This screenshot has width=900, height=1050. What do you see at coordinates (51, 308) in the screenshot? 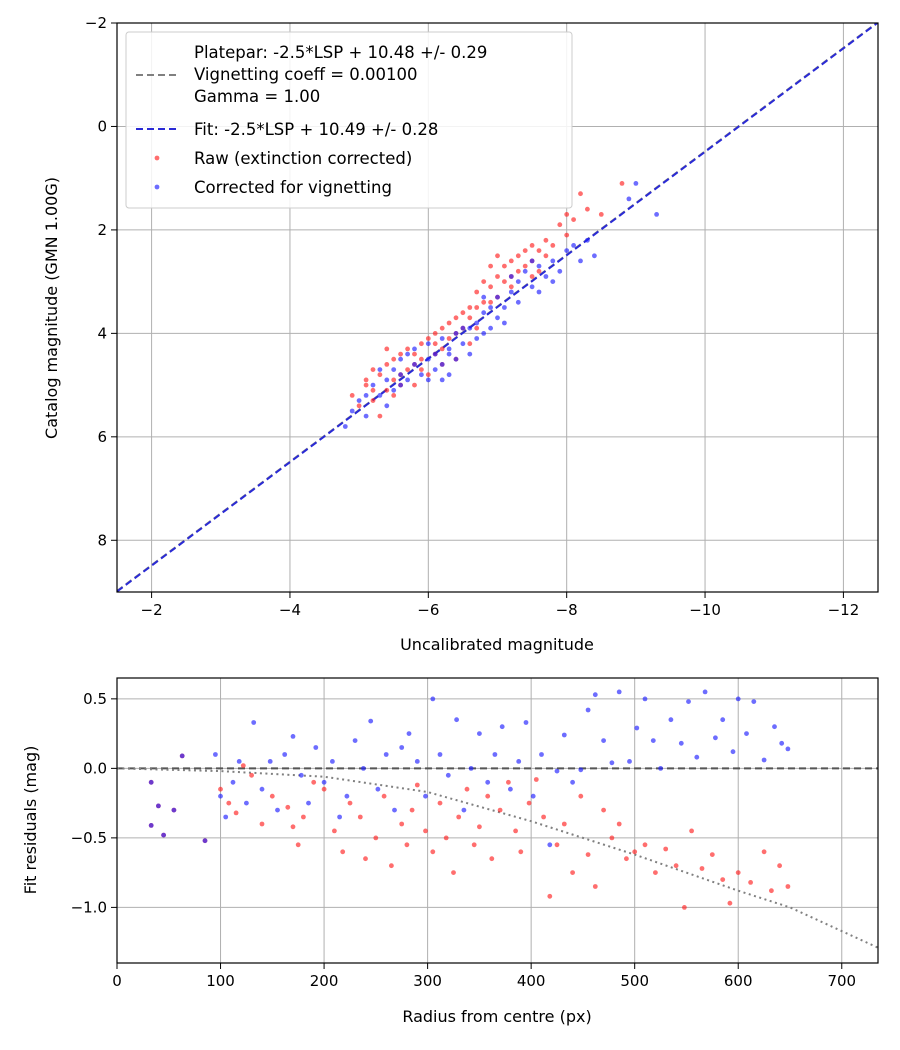
I see `top-y-axis-label: Catalog magnitude (GMN 1.00G)` at bounding box center [51, 308].